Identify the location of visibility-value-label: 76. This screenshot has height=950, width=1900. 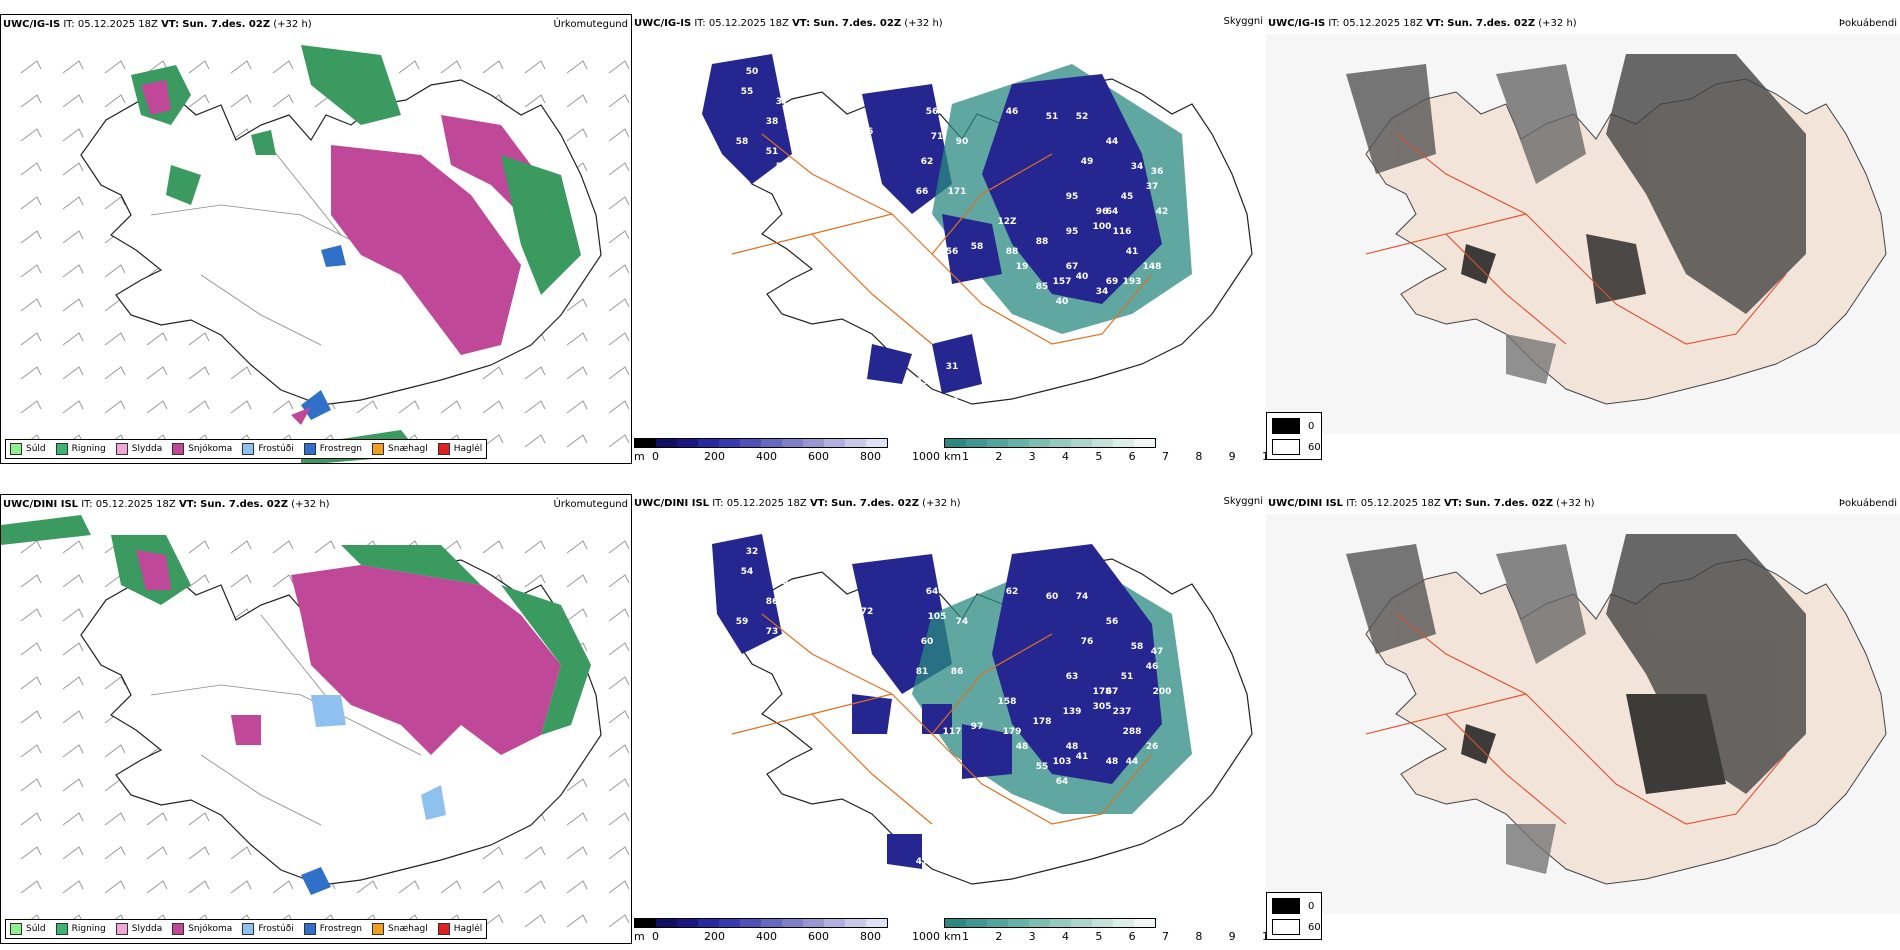
(867, 132).